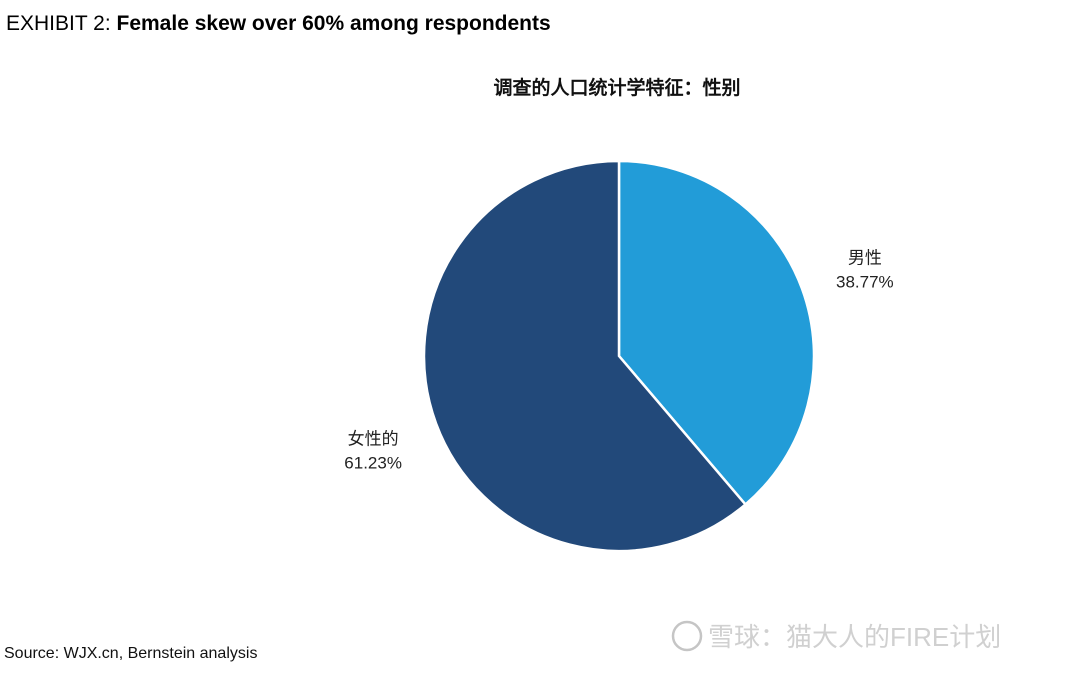 The image size is (1080, 675). I want to click on pie-slice, so click(716, 333).